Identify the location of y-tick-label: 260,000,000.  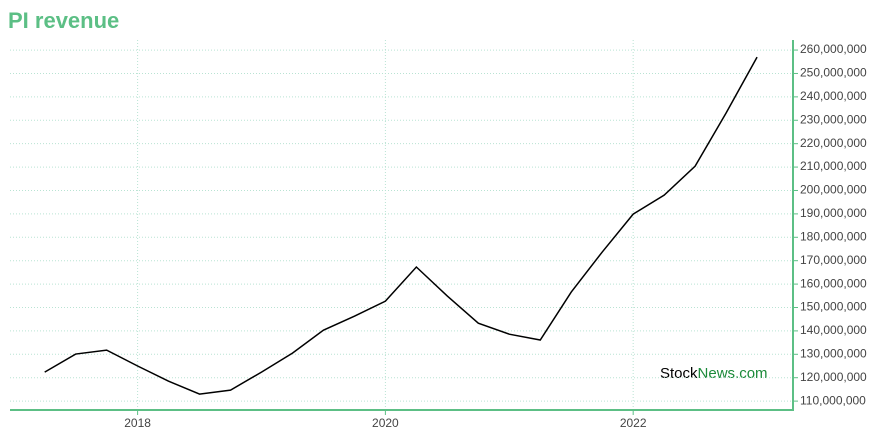
(833, 49).